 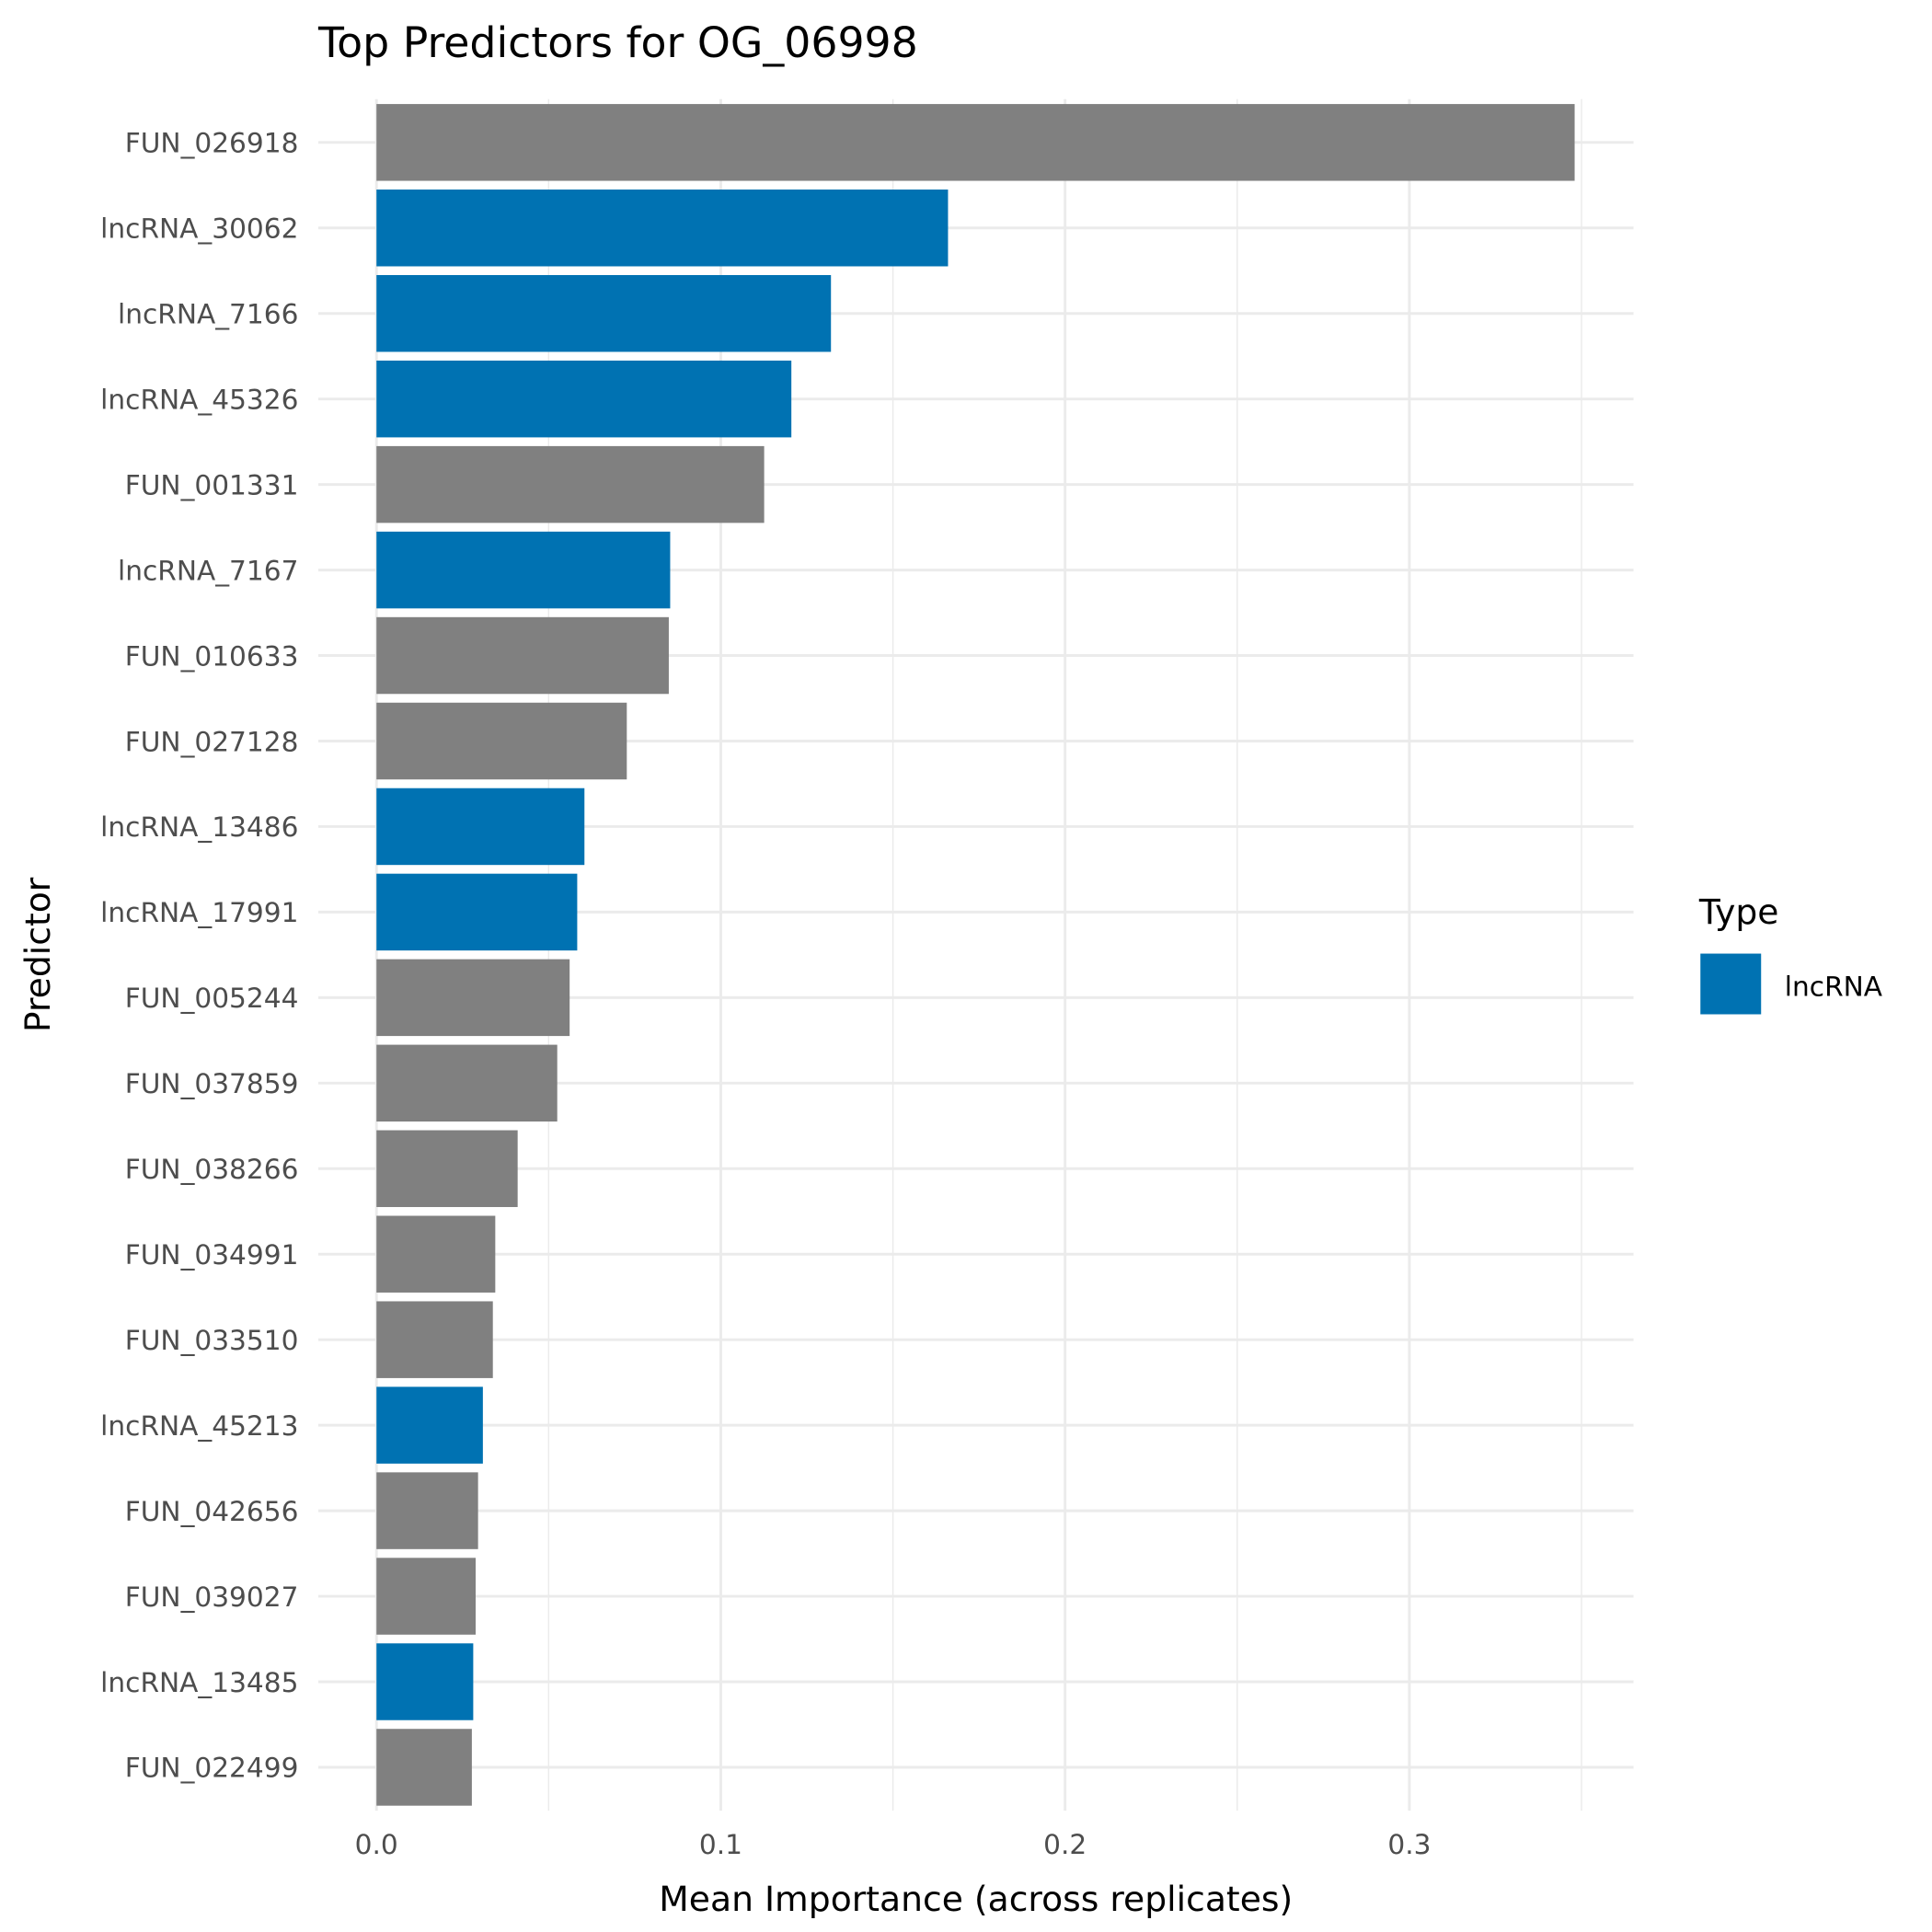 What do you see at coordinates (212, 1597) in the screenshot?
I see `y-tick-label: FUN_039027` at bounding box center [212, 1597].